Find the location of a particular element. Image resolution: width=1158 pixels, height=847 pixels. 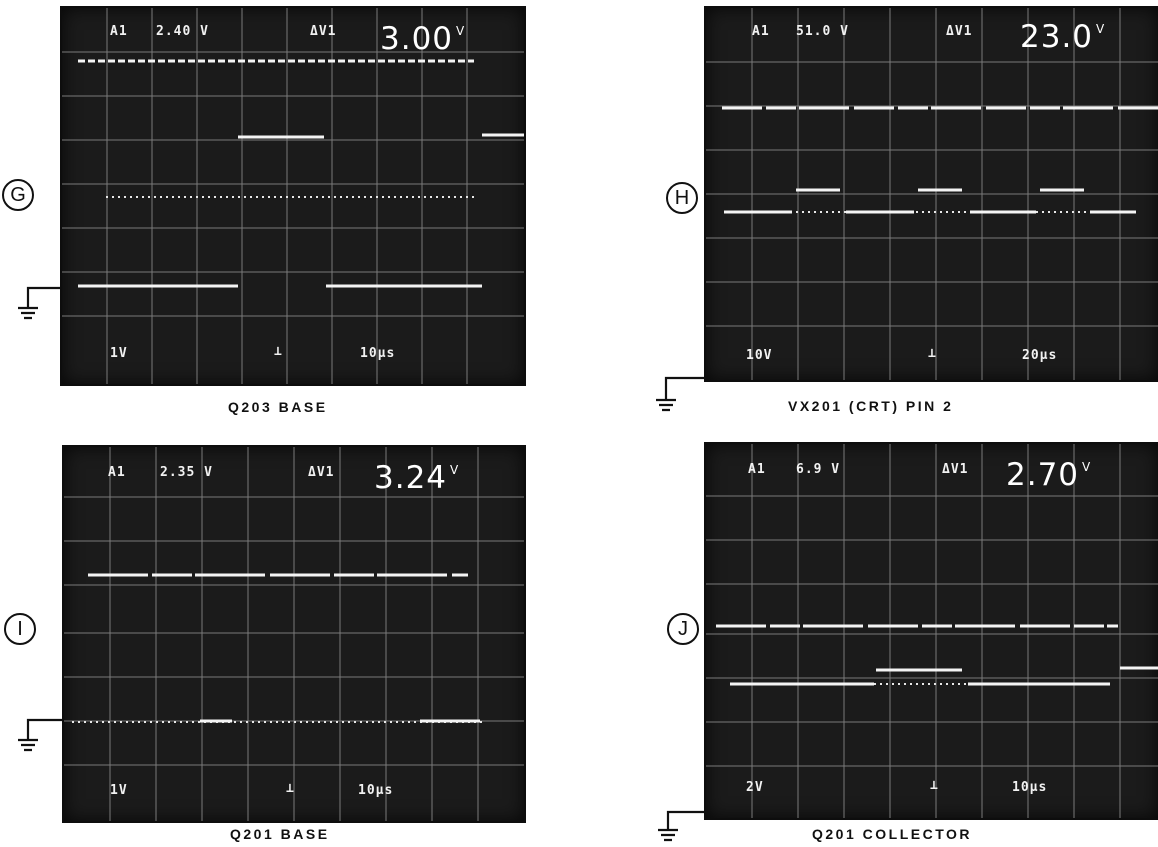

panel-label-j: J is located at coordinates (683, 629).